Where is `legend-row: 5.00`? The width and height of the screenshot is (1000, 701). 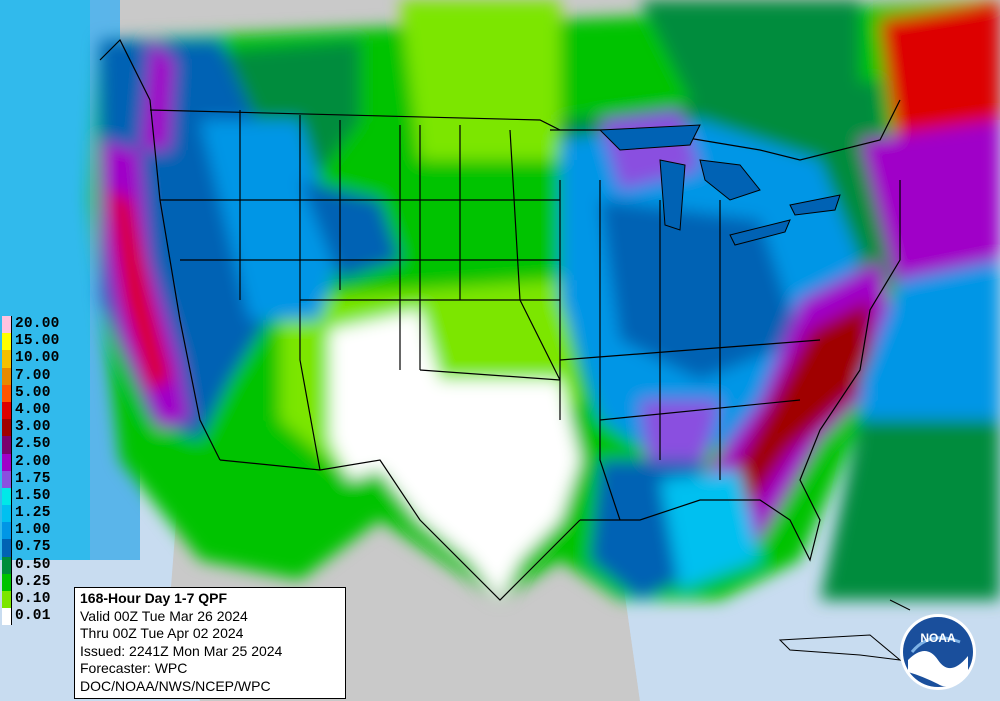
legend-row: 5.00 is located at coordinates (38, 393).